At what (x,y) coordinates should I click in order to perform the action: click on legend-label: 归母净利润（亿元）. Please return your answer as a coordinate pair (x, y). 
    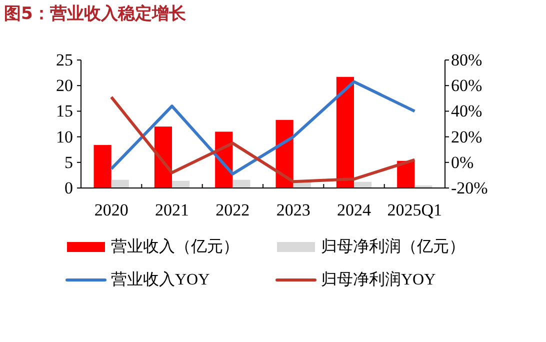
    Looking at the image, I should click on (393, 247).